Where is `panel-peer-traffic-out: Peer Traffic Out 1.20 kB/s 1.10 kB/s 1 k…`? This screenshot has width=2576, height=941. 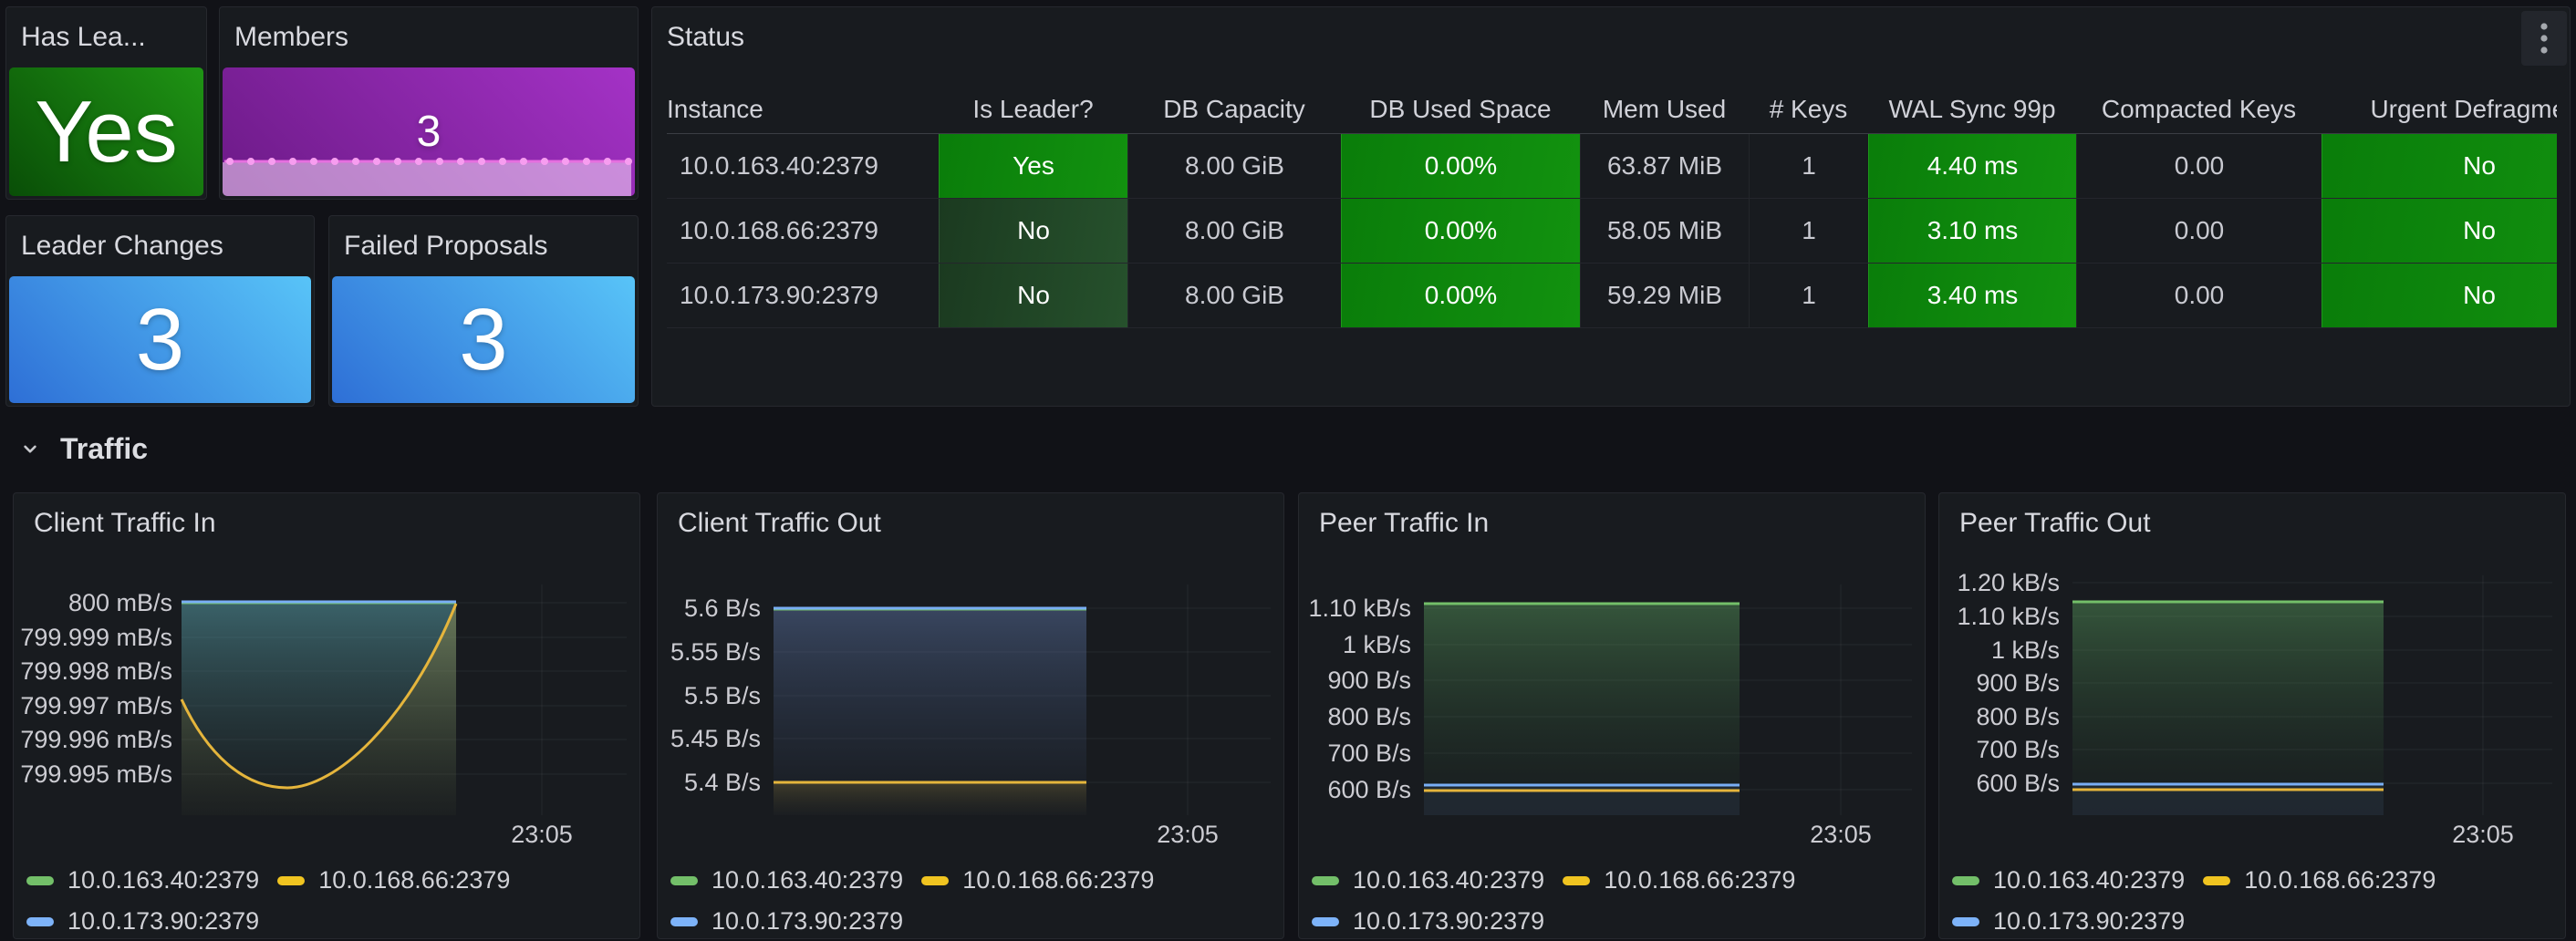 panel-peer-traffic-out: Peer Traffic Out 1.20 kB/s 1.10 kB/s 1 k… is located at coordinates (2252, 715).